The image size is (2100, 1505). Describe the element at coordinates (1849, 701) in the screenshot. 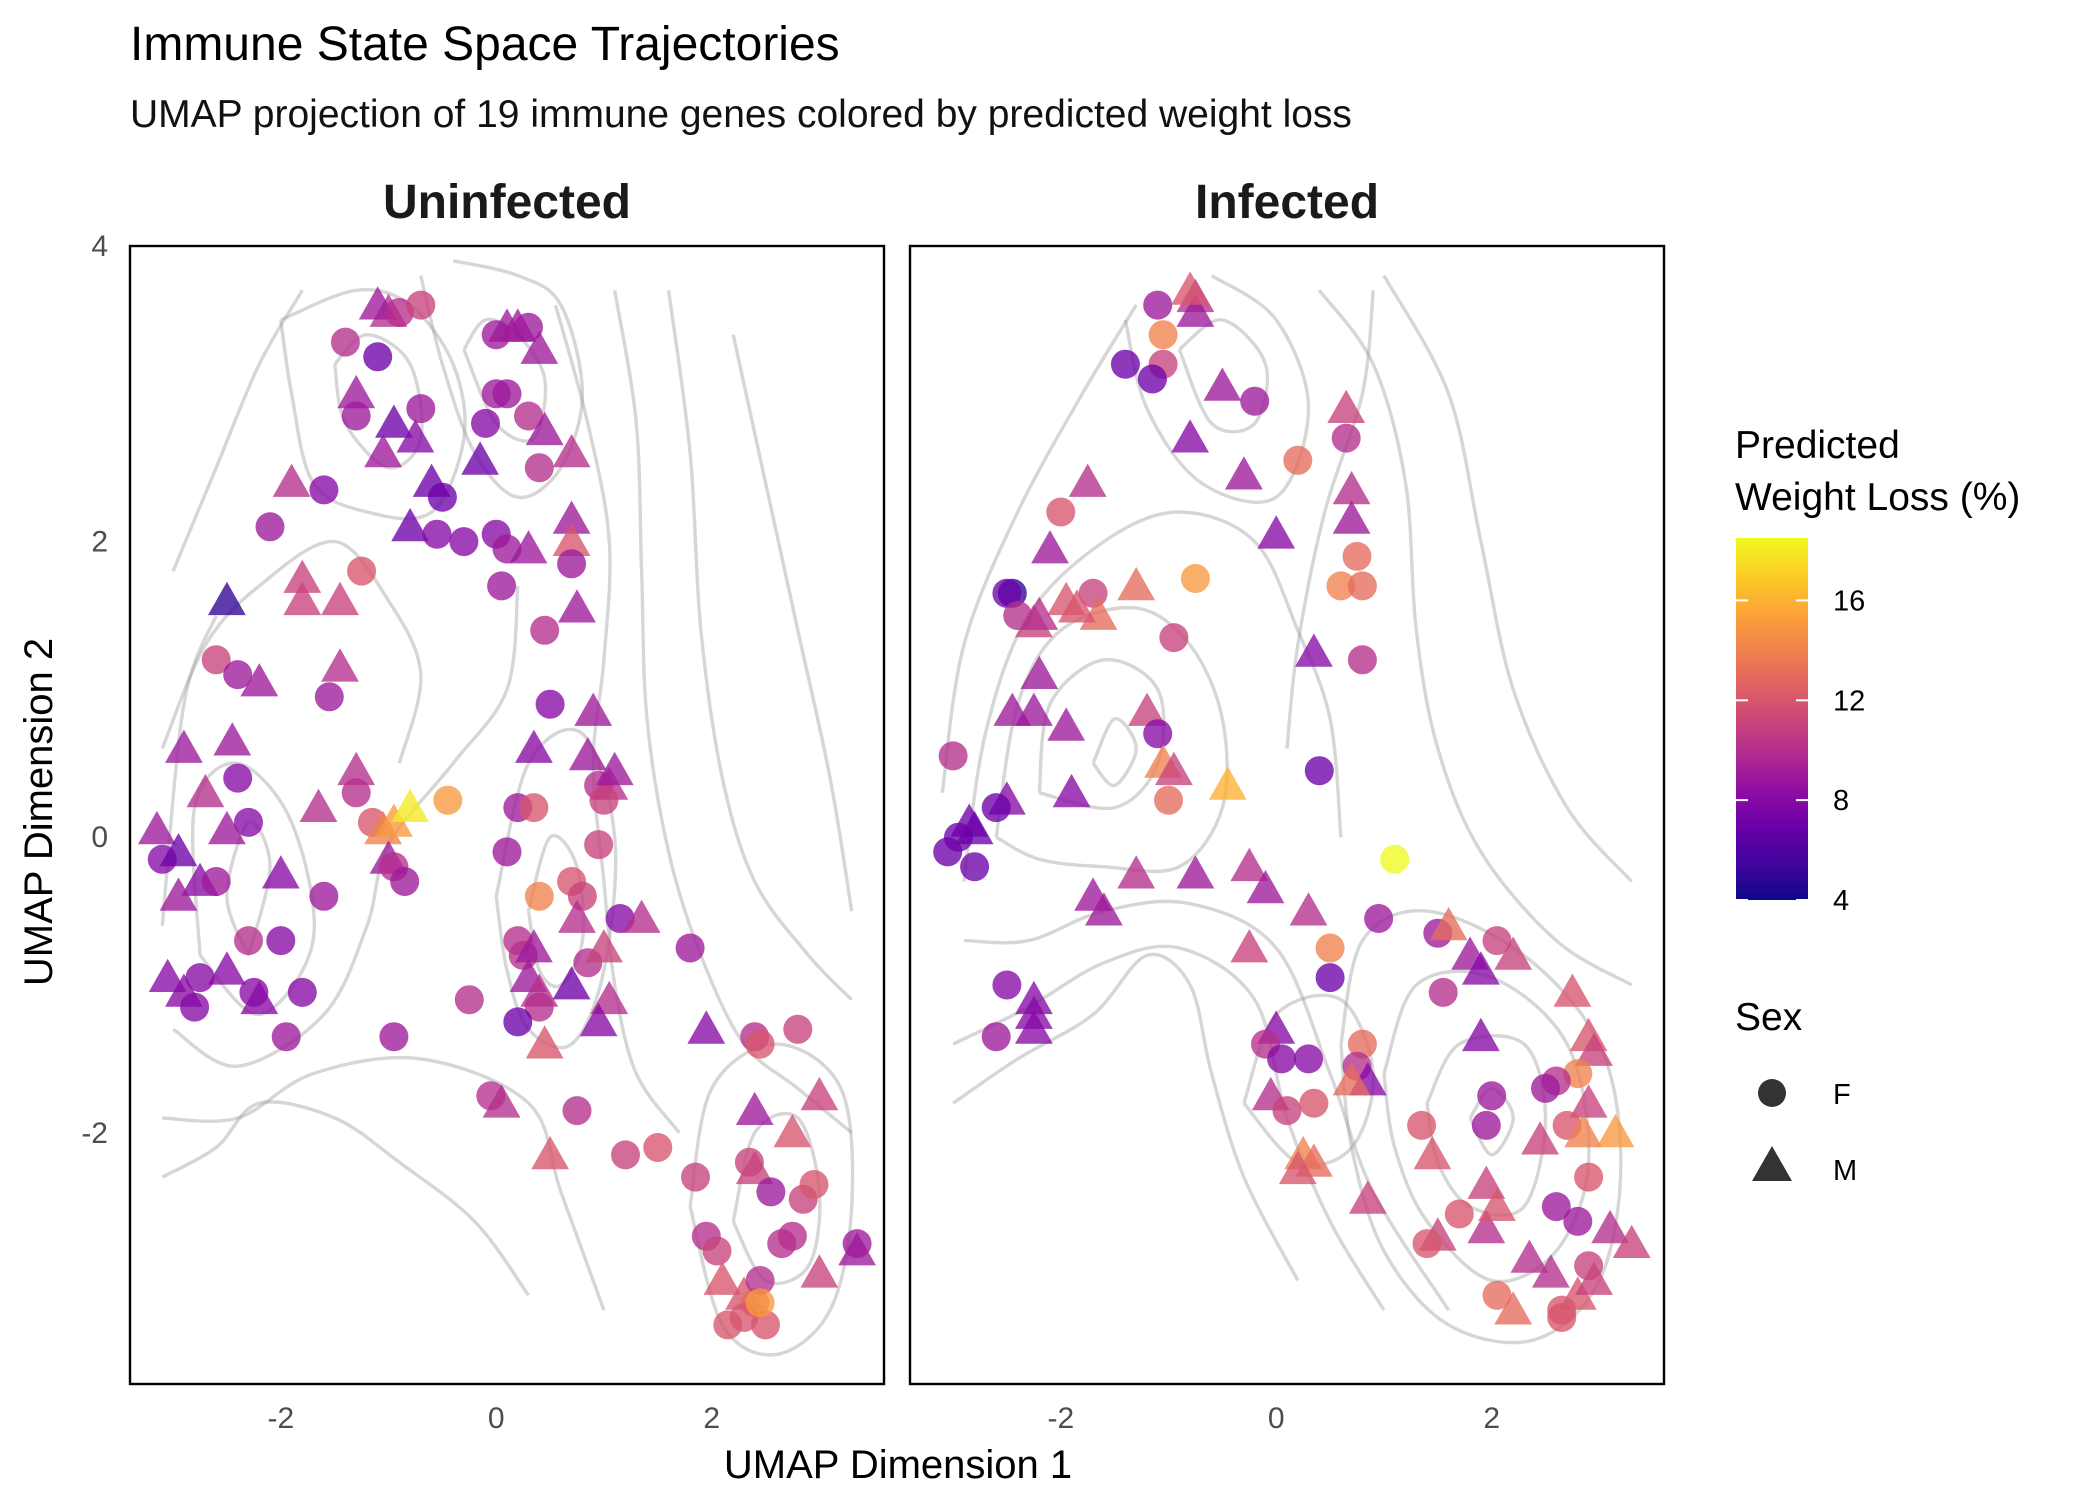

I see `colorbar-tick-label: 12` at that location.